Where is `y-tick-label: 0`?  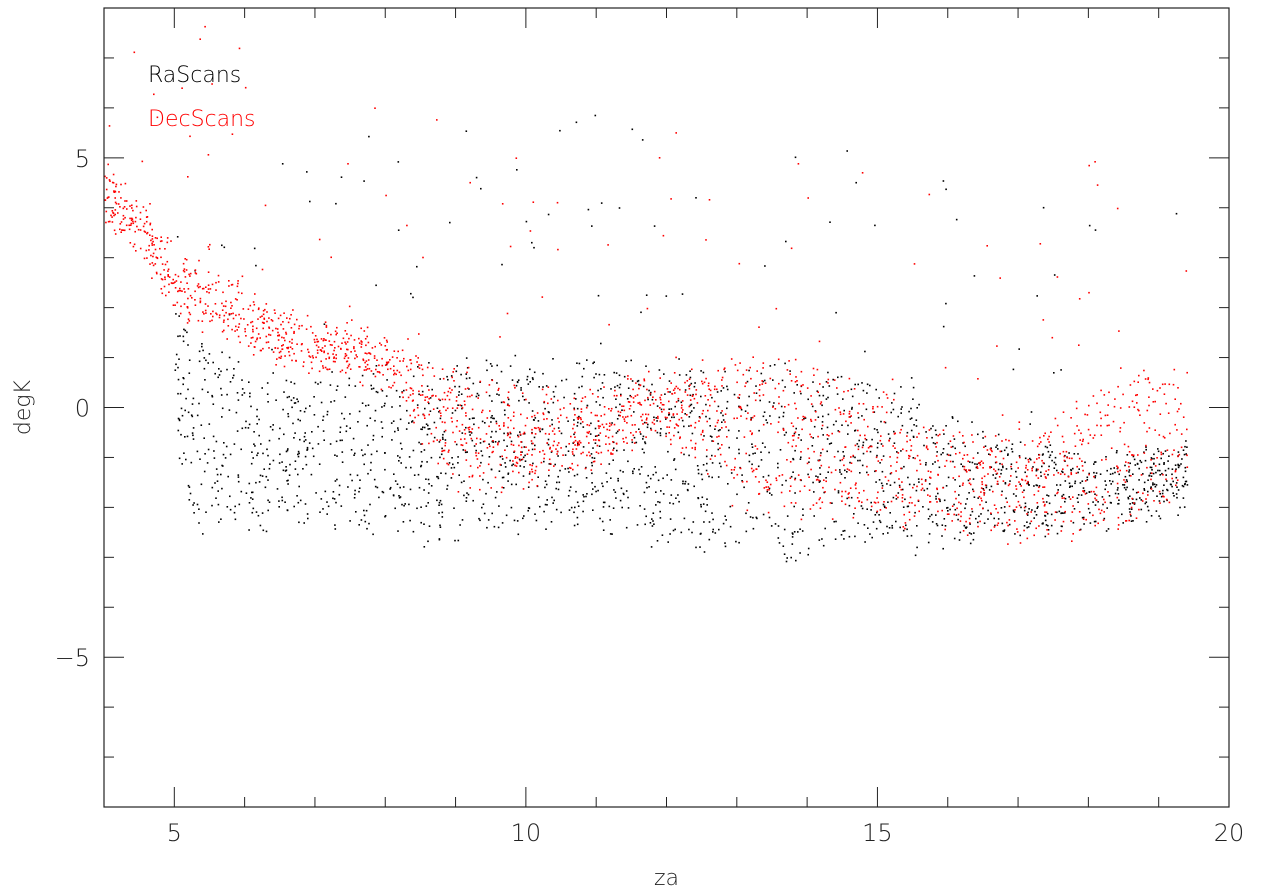 y-tick-label: 0 is located at coordinates (82, 409).